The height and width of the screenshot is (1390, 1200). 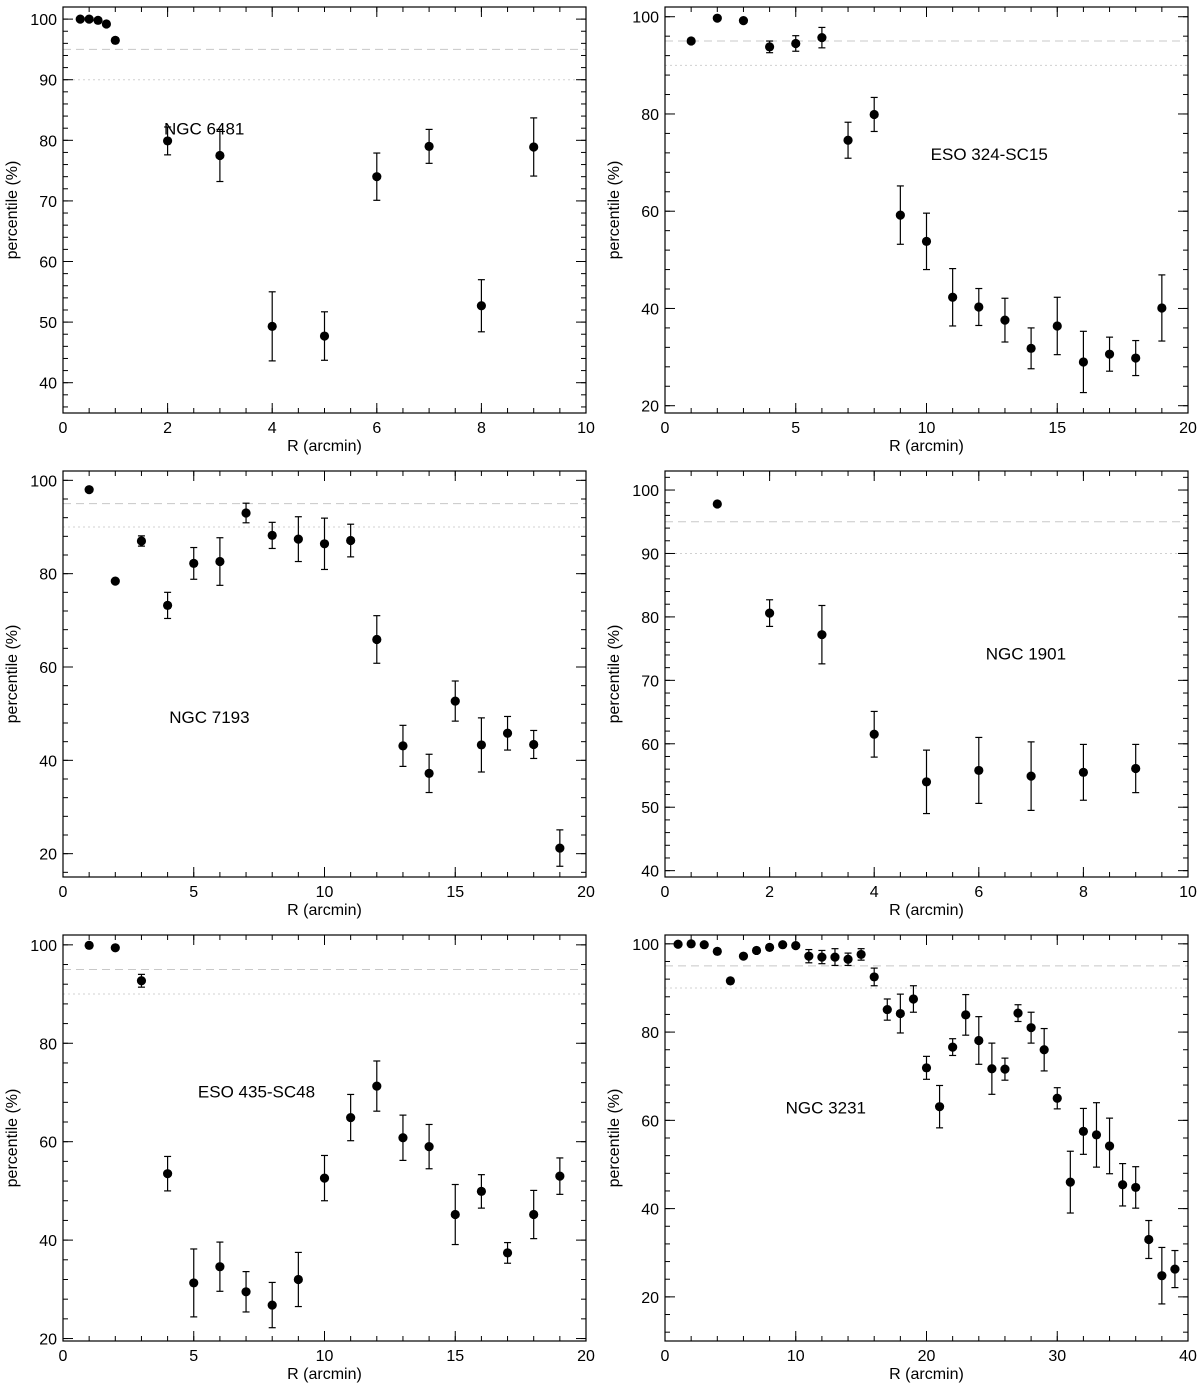 I want to click on y-tick-label: 70, so click(x=650, y=681).